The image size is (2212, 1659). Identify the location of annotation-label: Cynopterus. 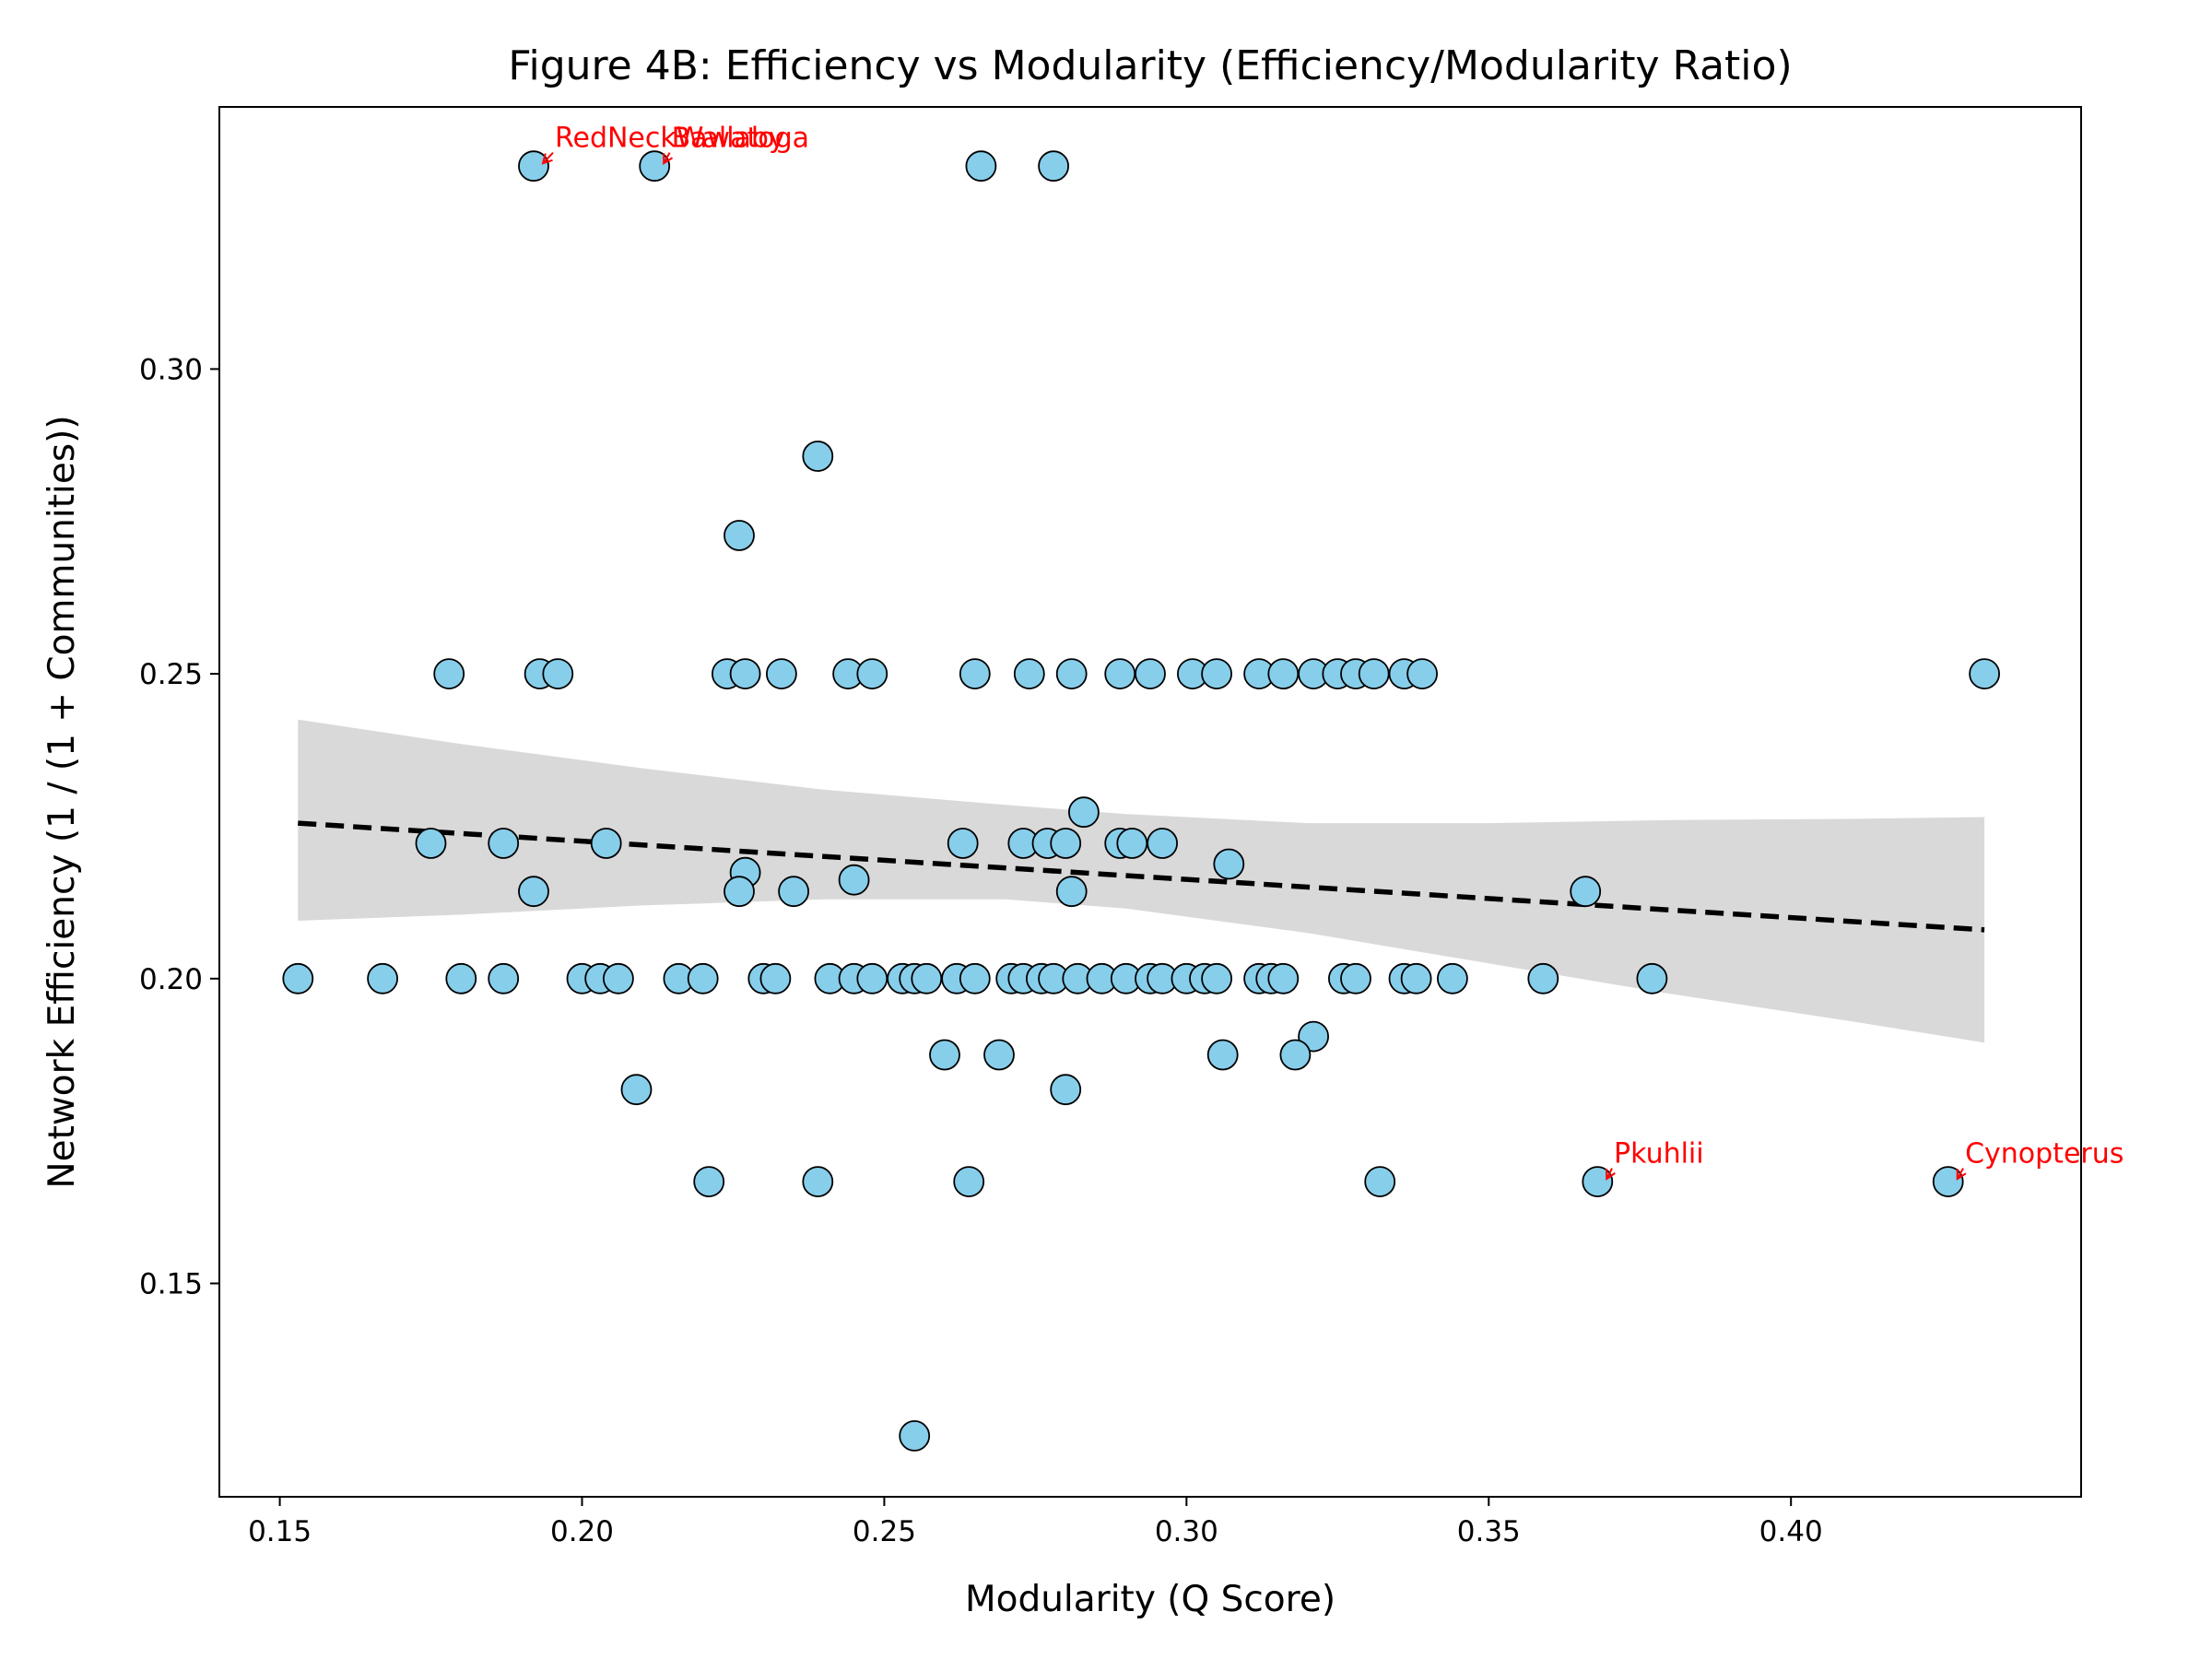
(2044, 1154).